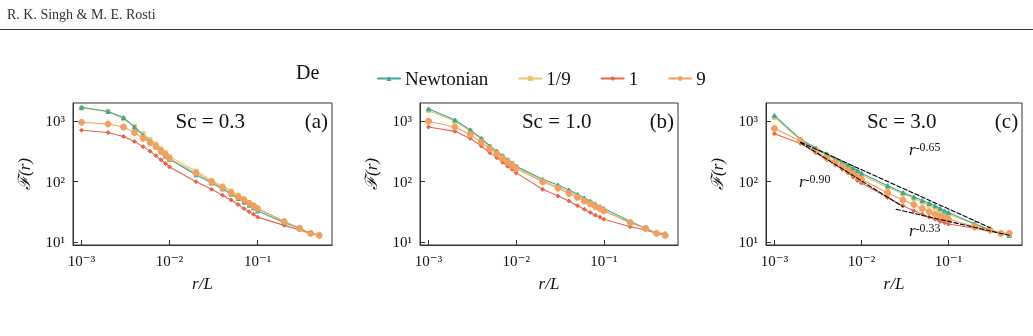  What do you see at coordinates (556, 121) in the screenshot?
I see `annotation: Sc = 1.0` at bounding box center [556, 121].